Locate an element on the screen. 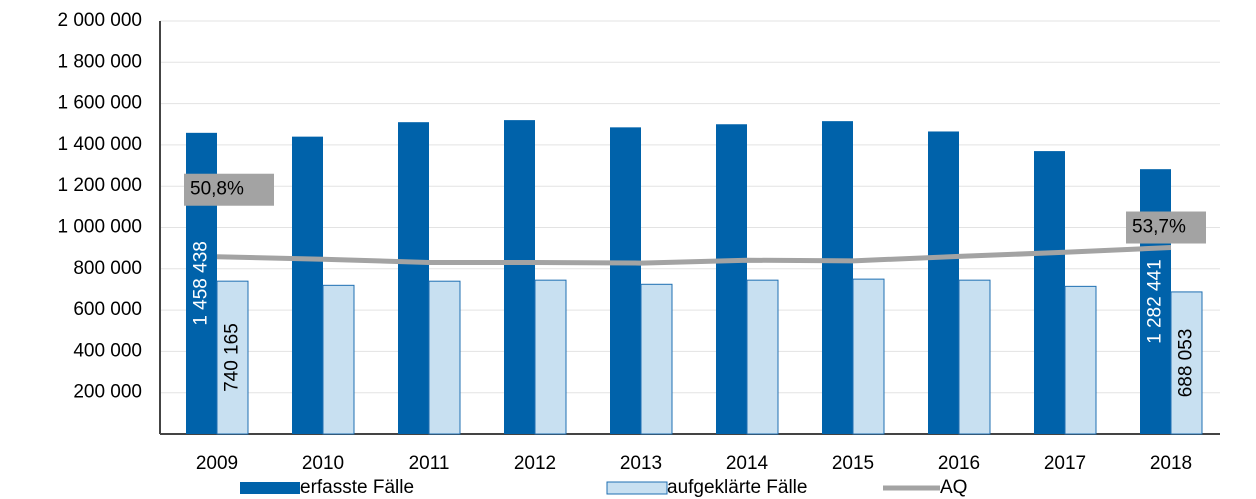 This screenshot has width=1256, height=499. x-tick-label: 2014 is located at coordinates (747, 463).